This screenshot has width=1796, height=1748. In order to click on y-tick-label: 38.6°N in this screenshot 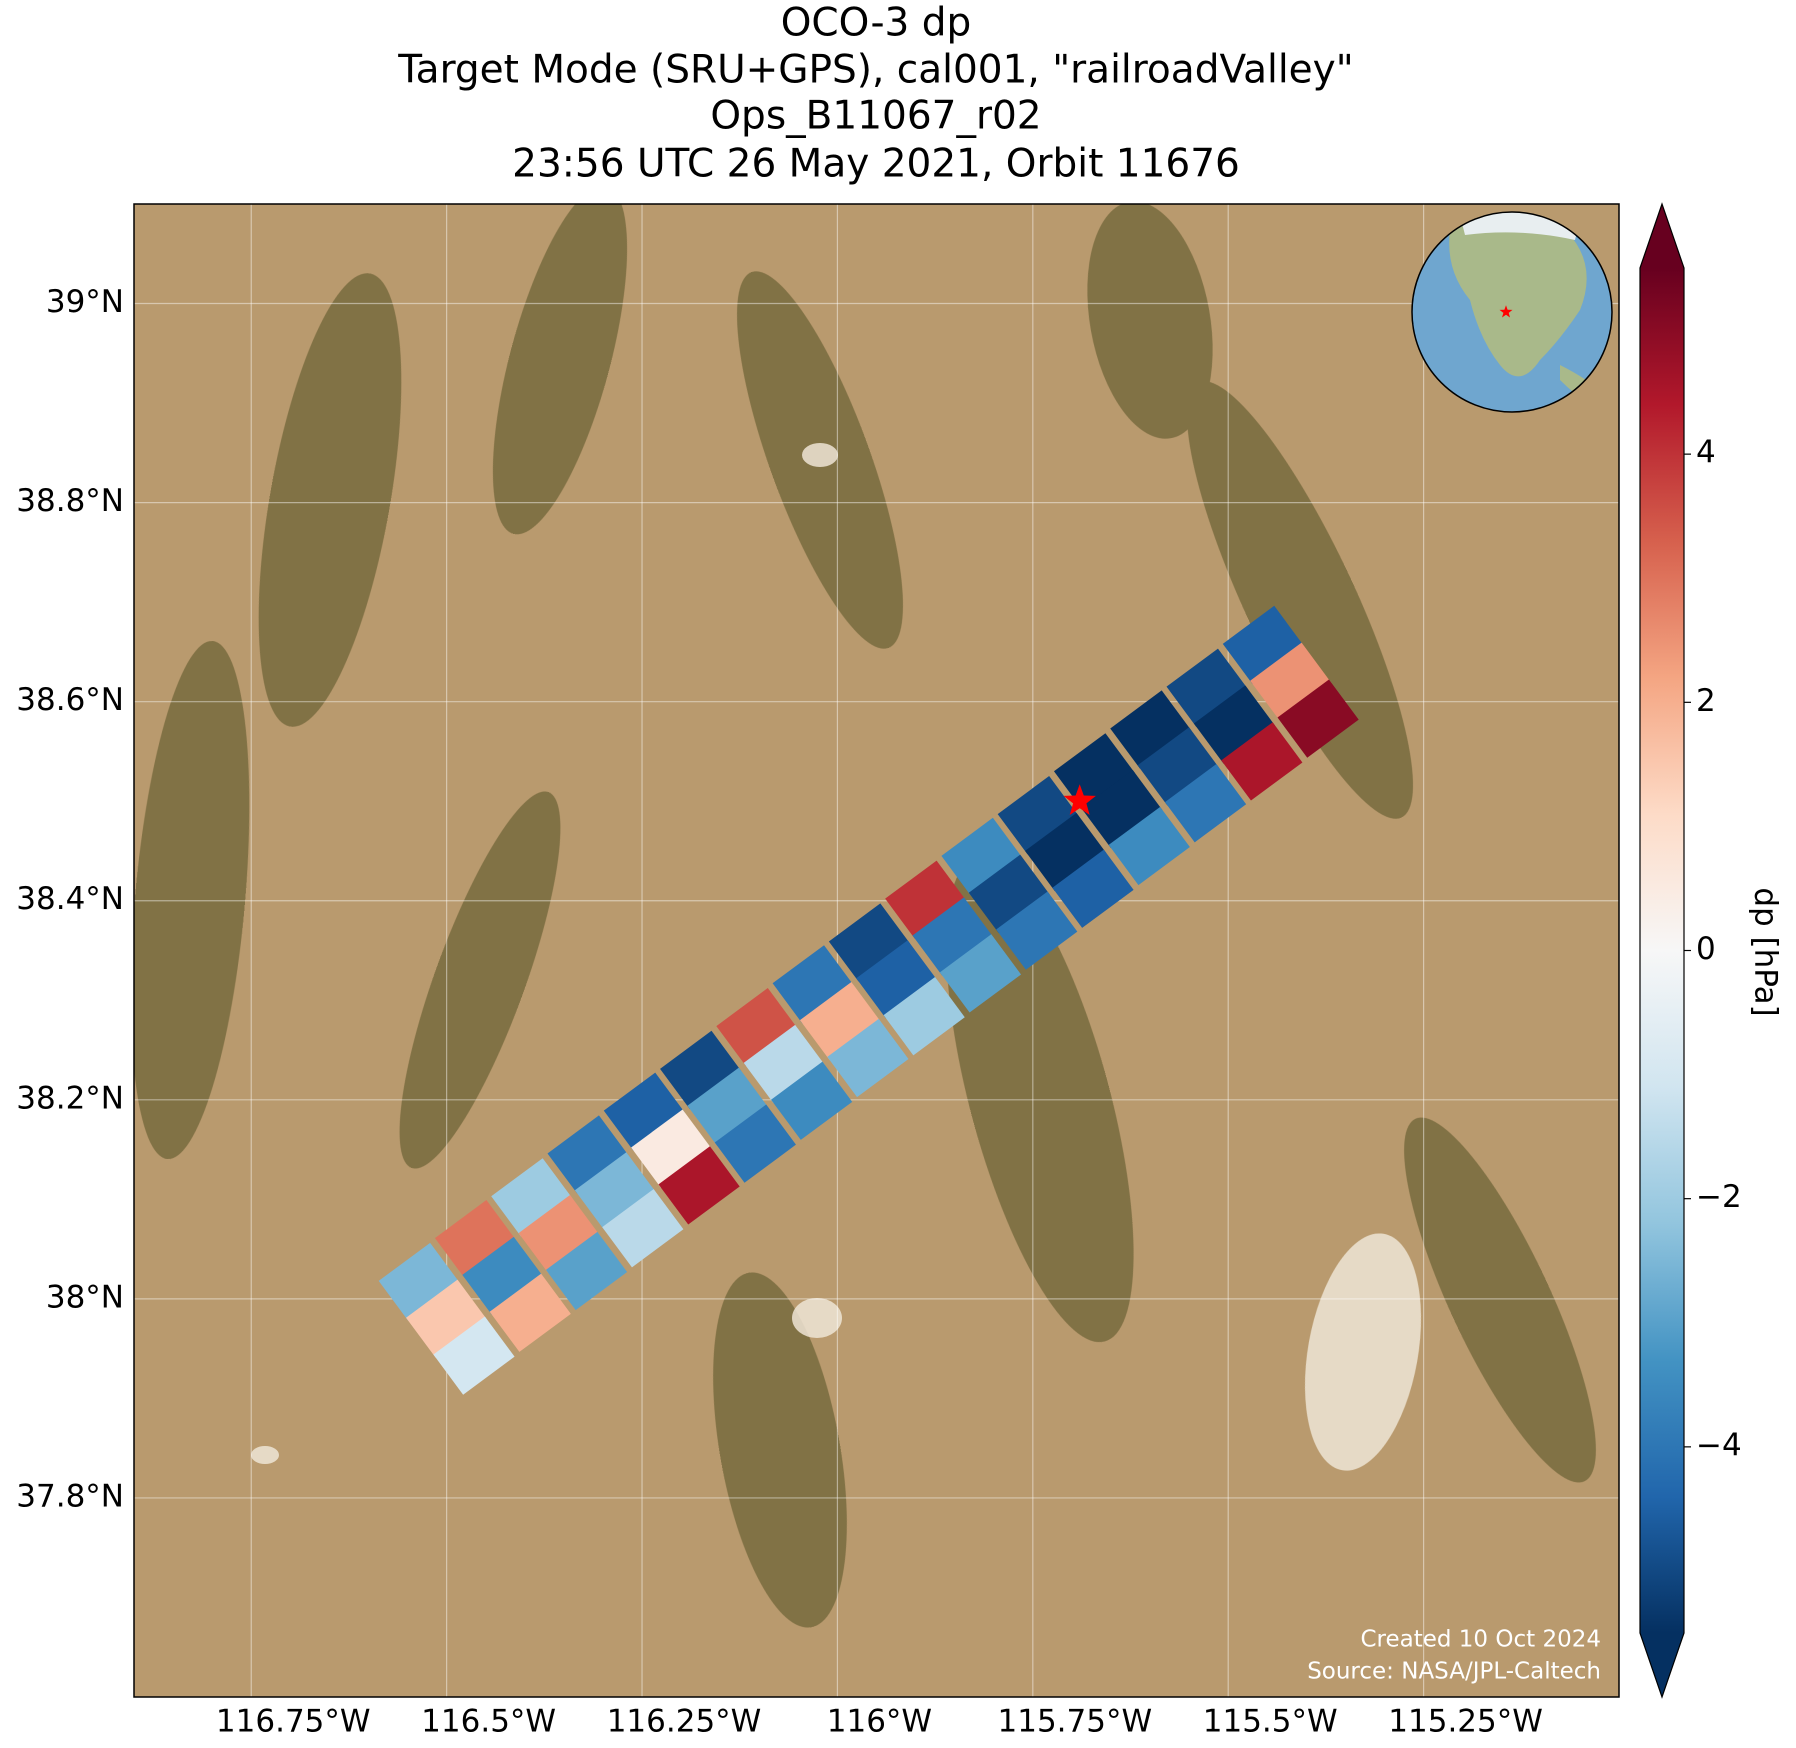, I will do `click(70, 700)`.